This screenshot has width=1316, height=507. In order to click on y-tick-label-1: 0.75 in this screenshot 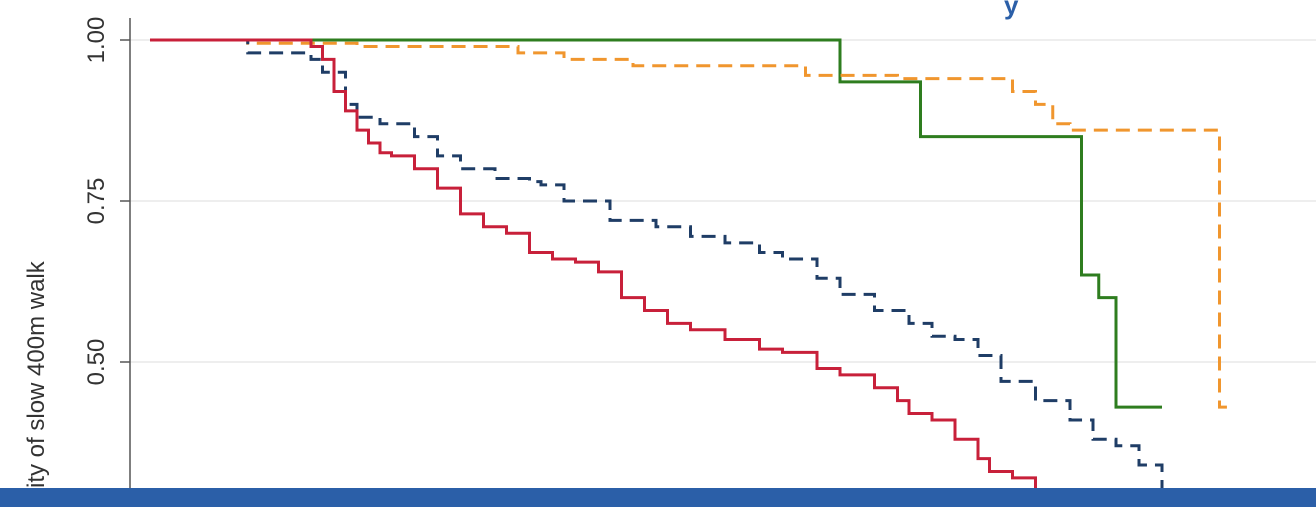, I will do `click(96, 201)`.